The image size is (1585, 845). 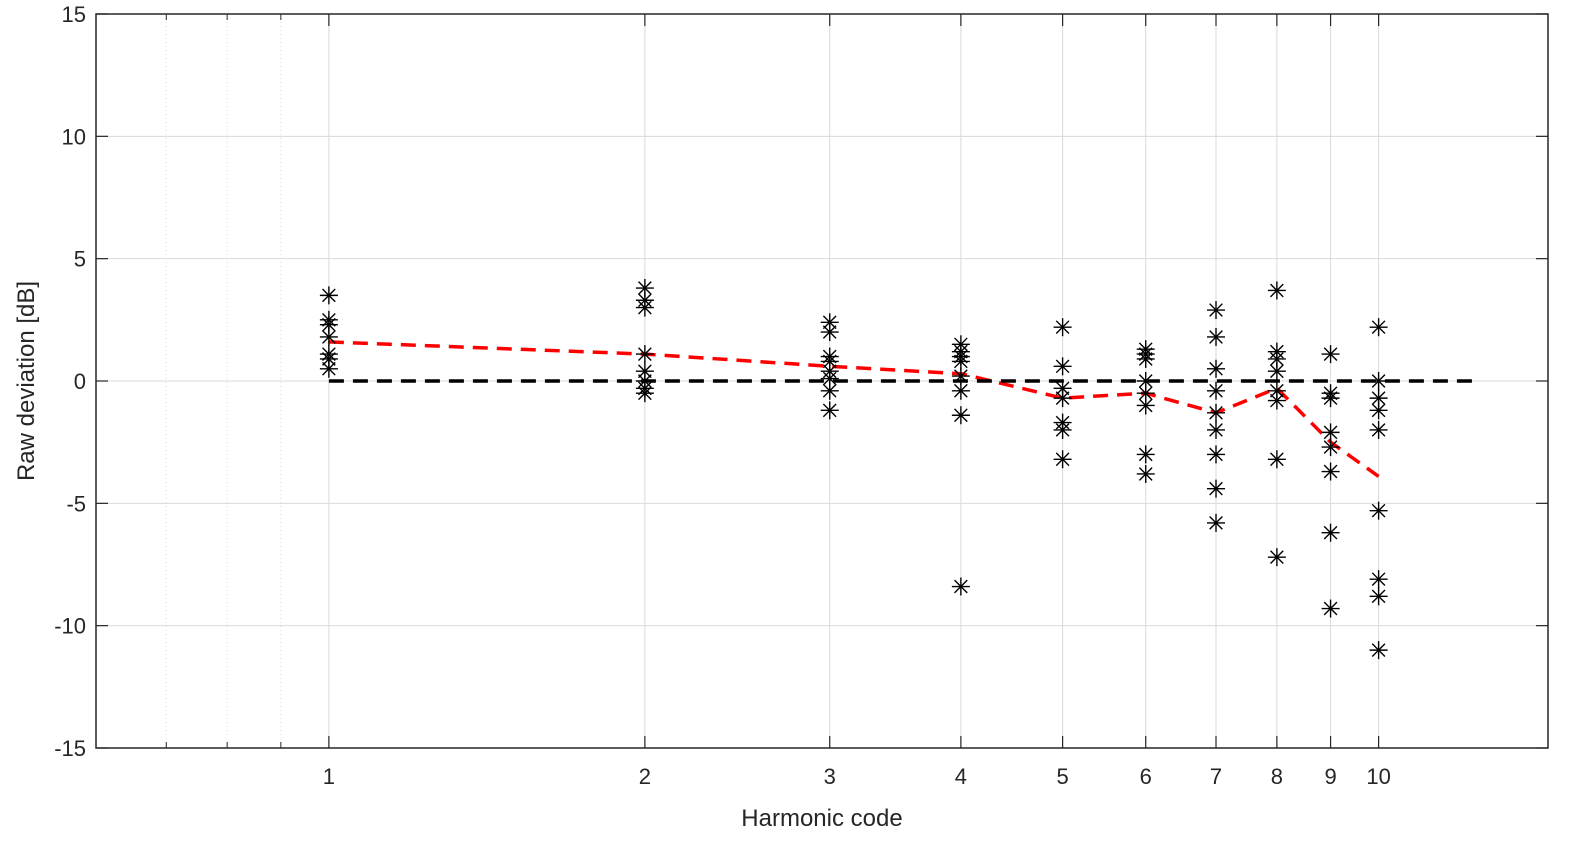 I want to click on x-tick-label: 2, so click(x=645, y=776).